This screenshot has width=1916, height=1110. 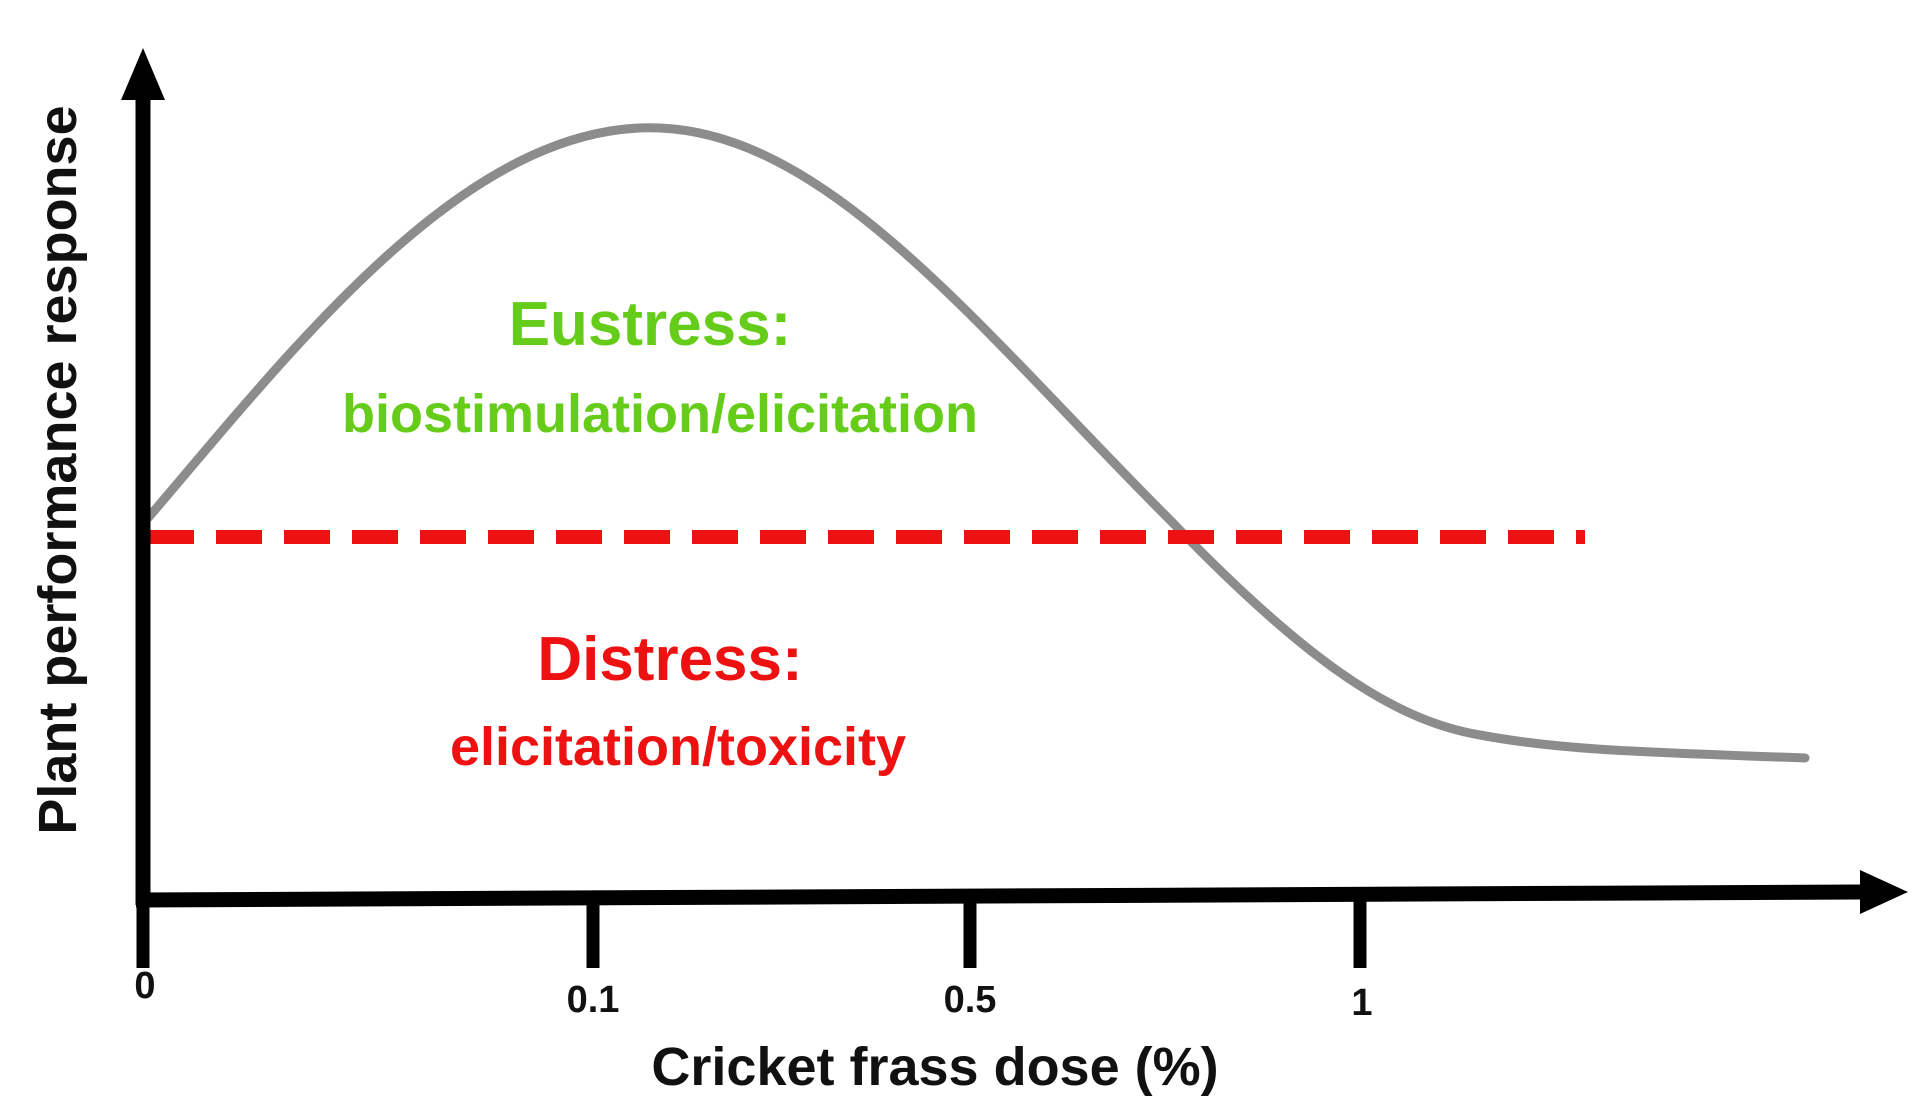 I want to click on distress-subtitle: elicitation/toxicity, so click(x=678, y=747).